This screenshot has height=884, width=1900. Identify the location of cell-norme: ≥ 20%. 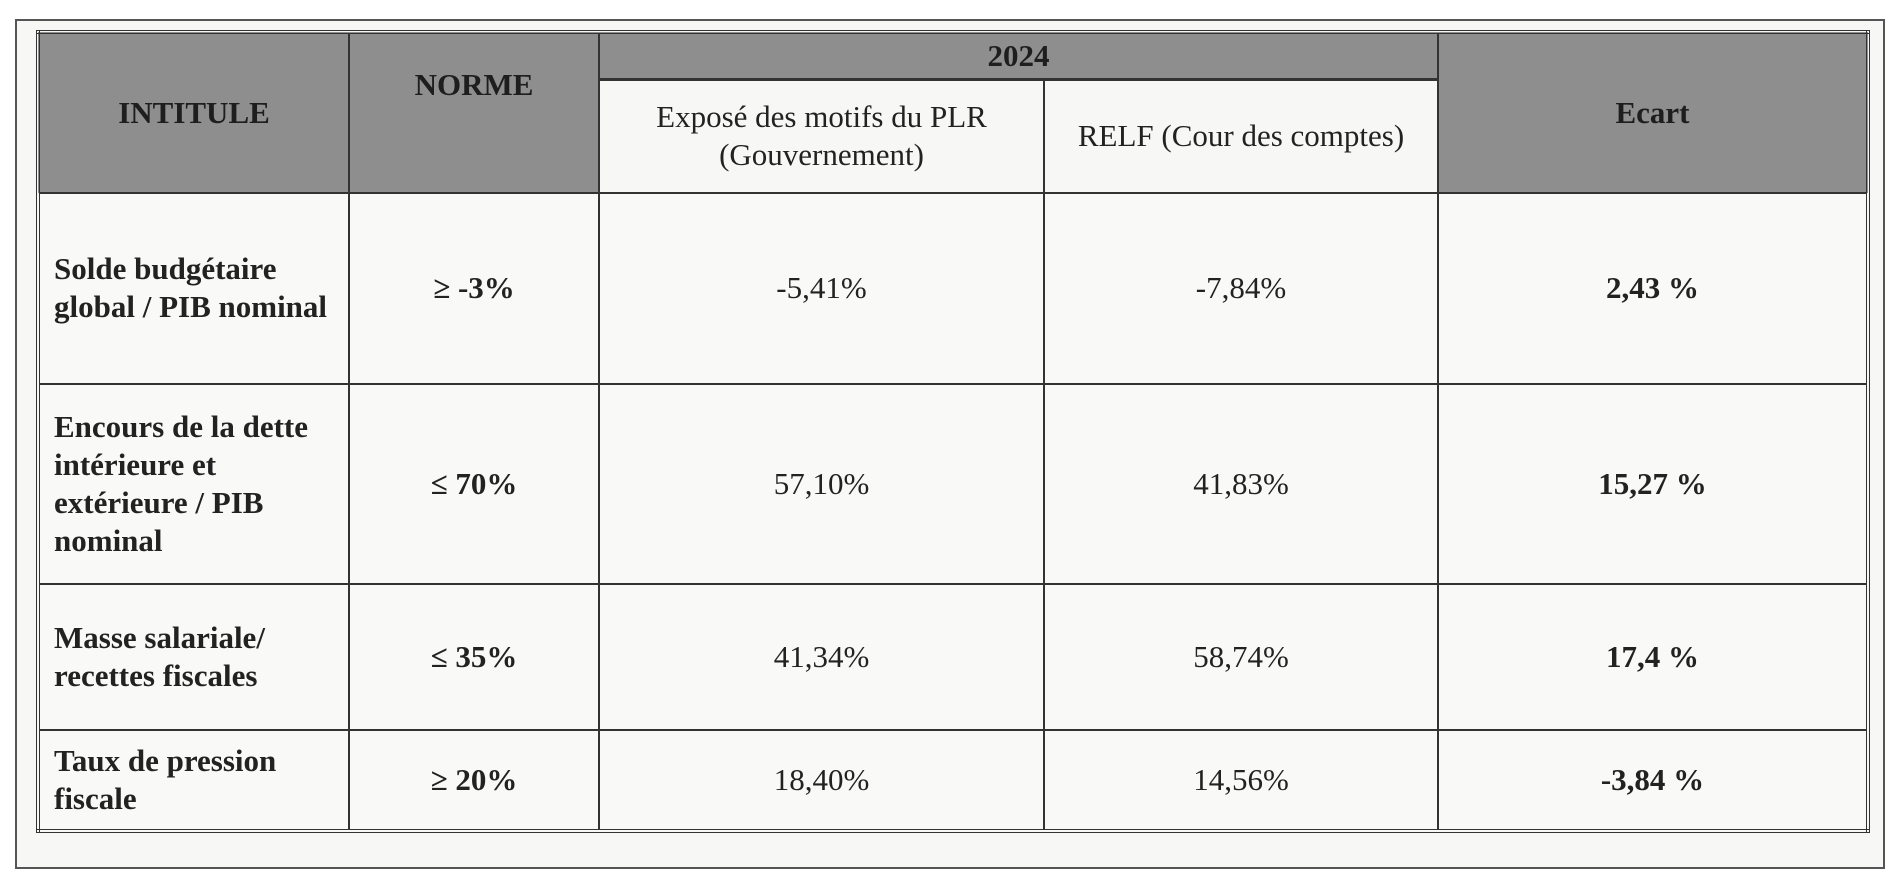
(474, 780).